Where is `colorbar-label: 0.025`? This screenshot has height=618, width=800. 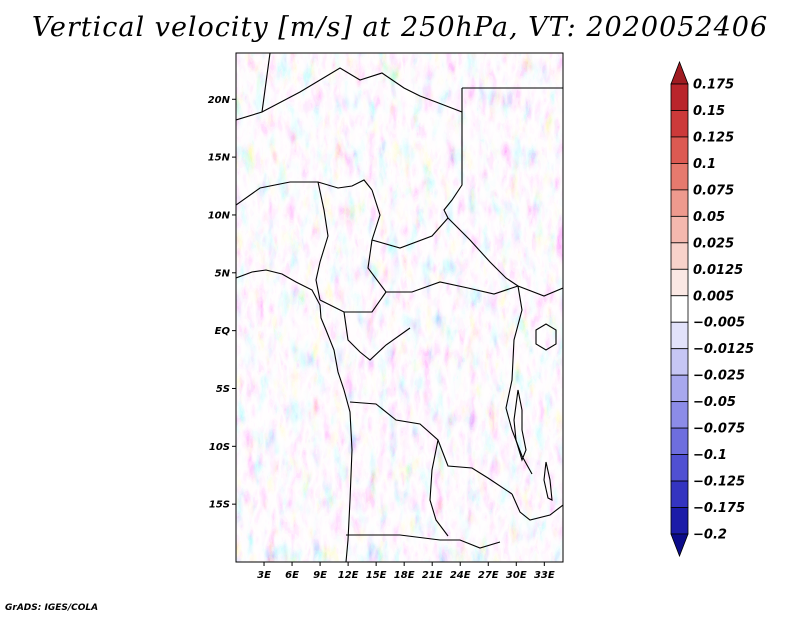 colorbar-label: 0.025 is located at coordinates (713, 243).